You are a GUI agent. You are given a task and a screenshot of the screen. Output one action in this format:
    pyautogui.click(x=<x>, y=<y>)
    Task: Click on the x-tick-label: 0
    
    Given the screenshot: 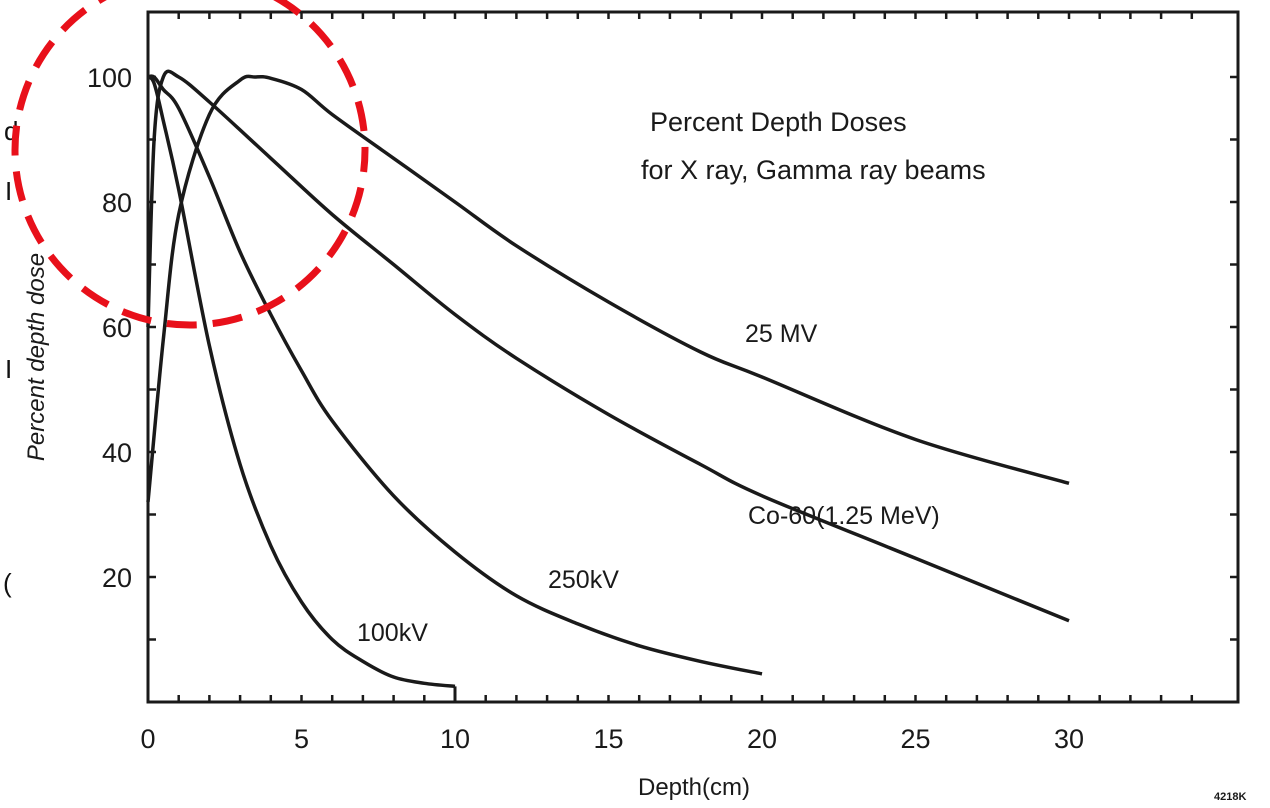 What is the action you would take?
    pyautogui.click(x=147, y=739)
    